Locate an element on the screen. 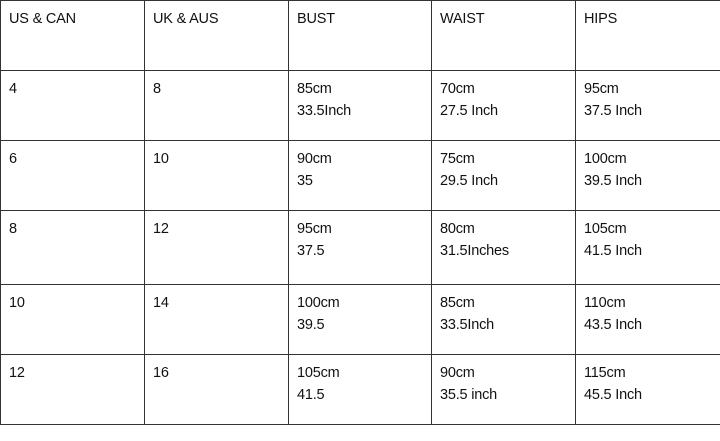 This screenshot has width=720, height=441. cell-hips-value: 100cm is located at coordinates (605, 159).